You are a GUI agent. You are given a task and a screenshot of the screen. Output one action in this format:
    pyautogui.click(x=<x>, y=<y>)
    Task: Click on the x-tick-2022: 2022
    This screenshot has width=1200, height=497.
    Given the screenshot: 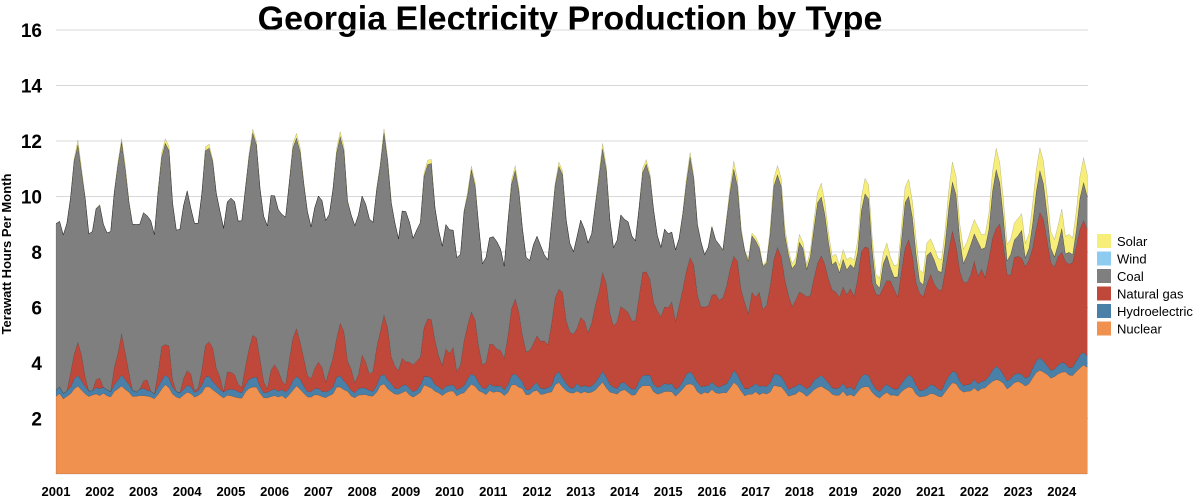 What is the action you would take?
    pyautogui.click(x=974, y=490)
    